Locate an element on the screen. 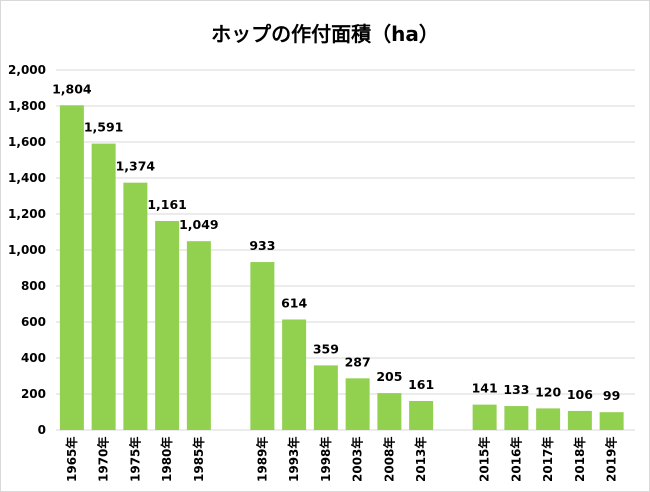  y-tick-label: 1,200 is located at coordinates (27, 214).